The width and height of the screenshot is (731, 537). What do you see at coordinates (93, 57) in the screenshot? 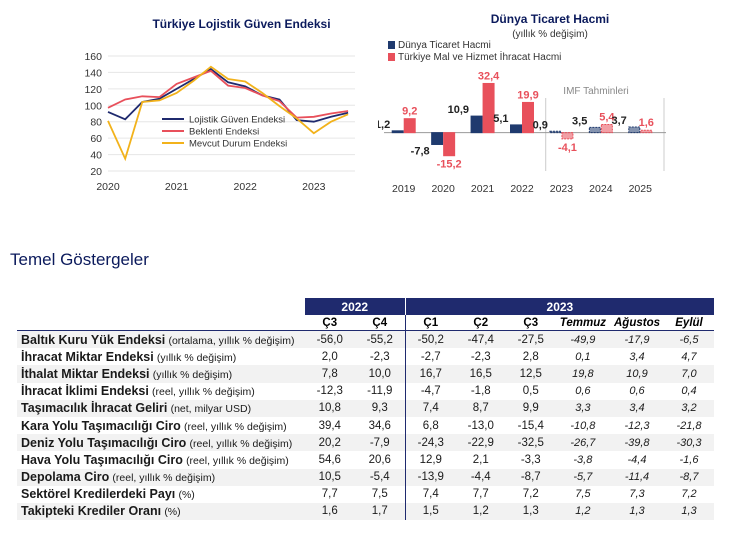
I see `y-tick-label: 160` at bounding box center [93, 57].